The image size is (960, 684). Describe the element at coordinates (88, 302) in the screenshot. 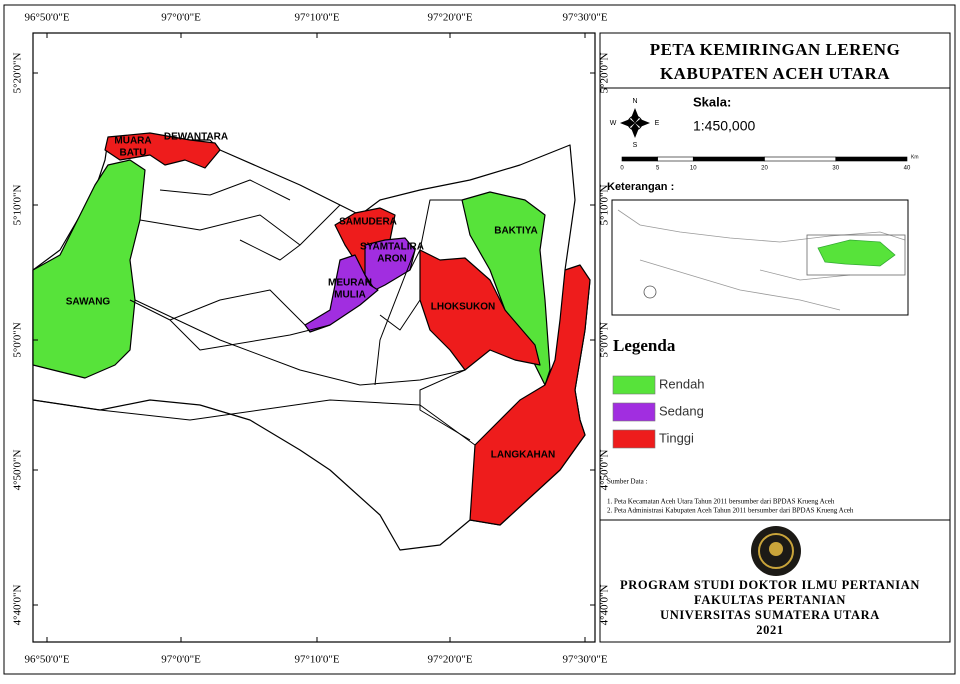

I see `region-label: SAWANG` at that location.